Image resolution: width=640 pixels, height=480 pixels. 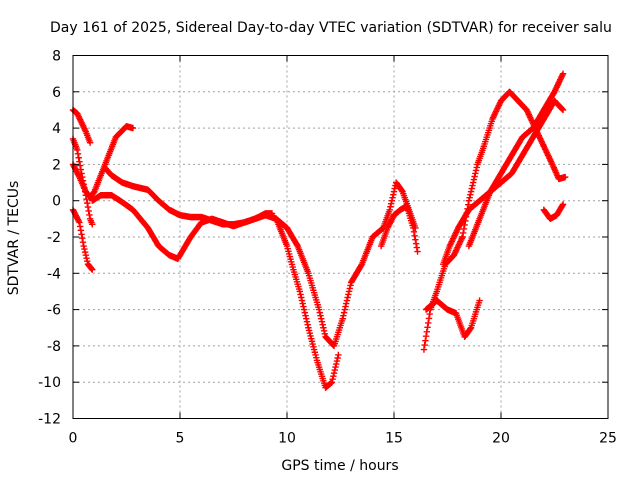 I want to click on y-tick-label: 8, so click(x=56, y=57).